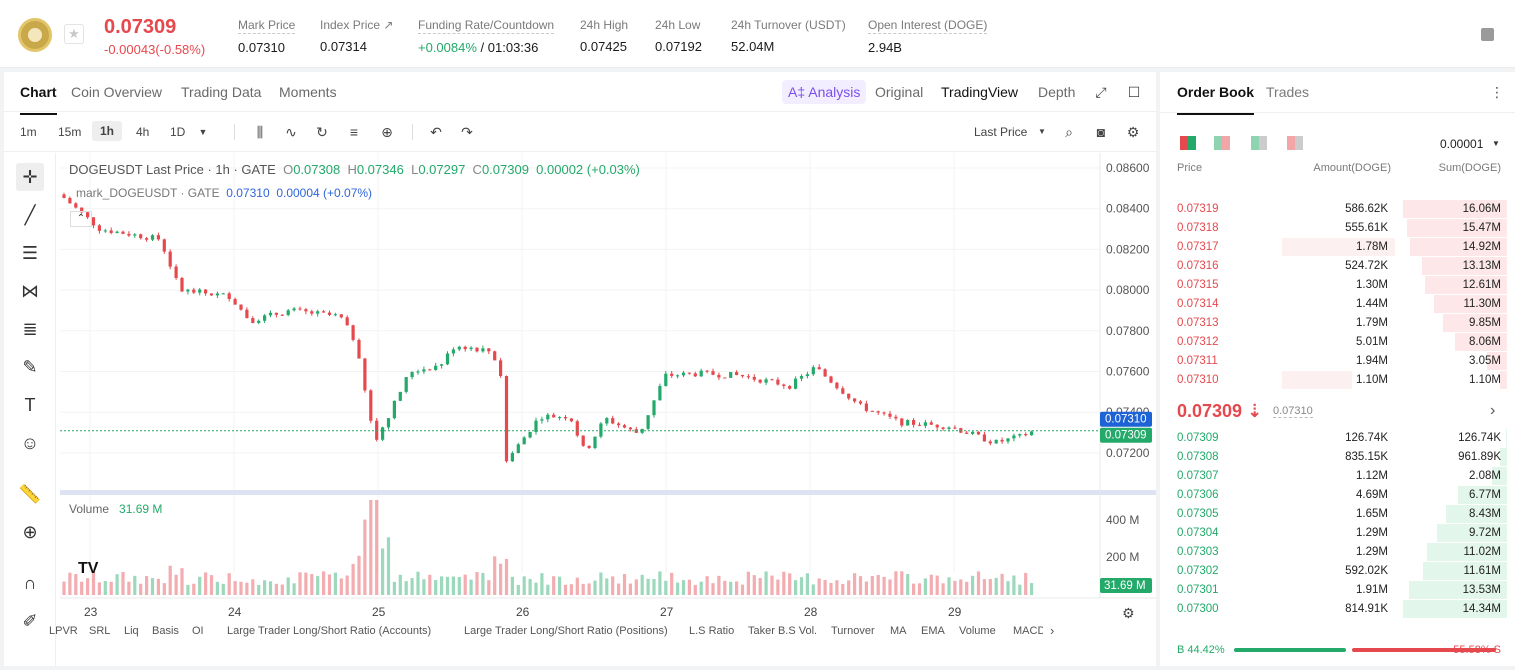 This screenshot has width=1515, height=670. I want to click on ask-row: 0.07310 1.10M 1.10M, so click(1337, 380).